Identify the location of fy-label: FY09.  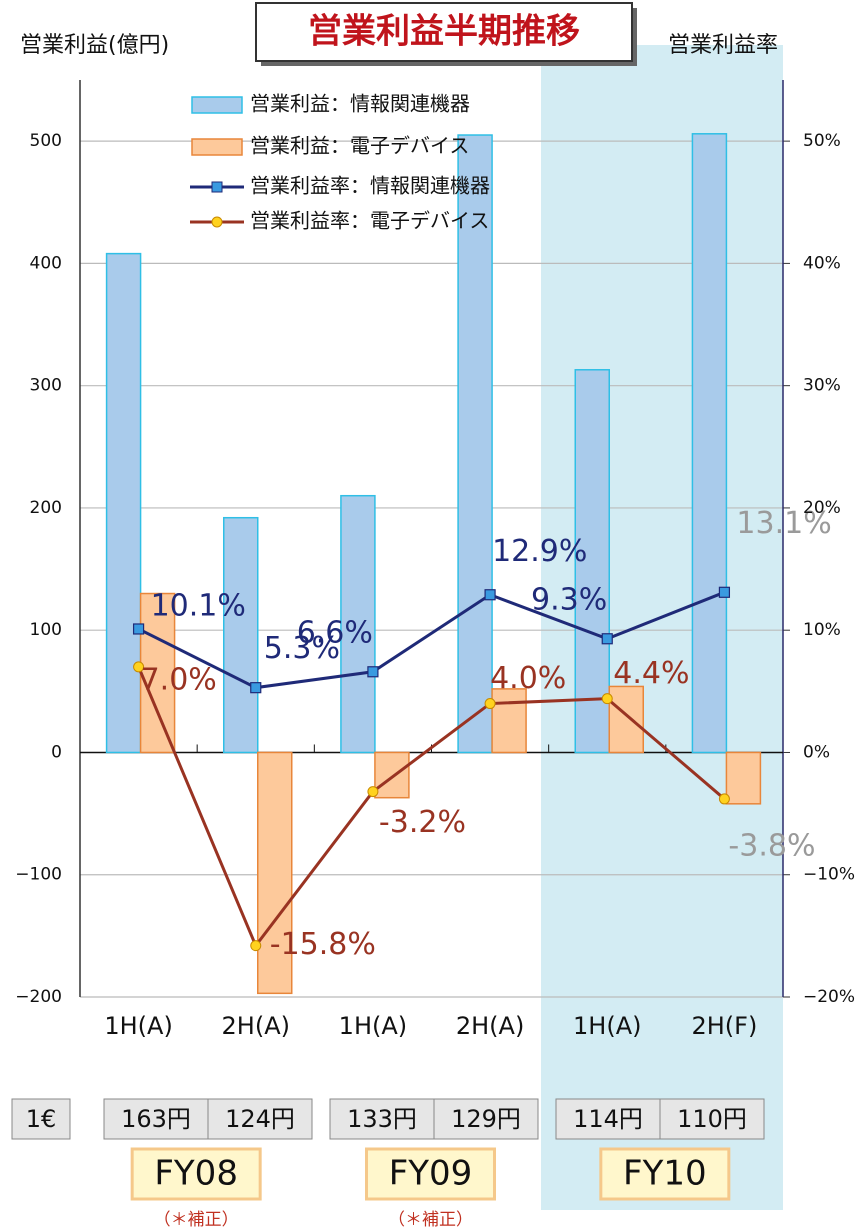
(431, 1174).